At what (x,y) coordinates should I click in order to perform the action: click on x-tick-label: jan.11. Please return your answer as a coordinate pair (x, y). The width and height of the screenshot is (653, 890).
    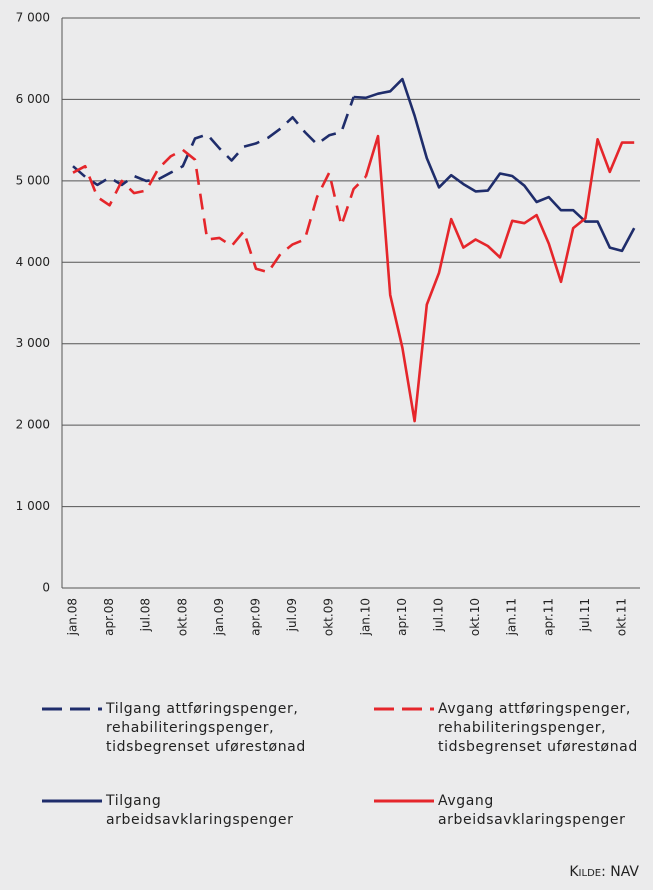
    Looking at the image, I should click on (512, 617).